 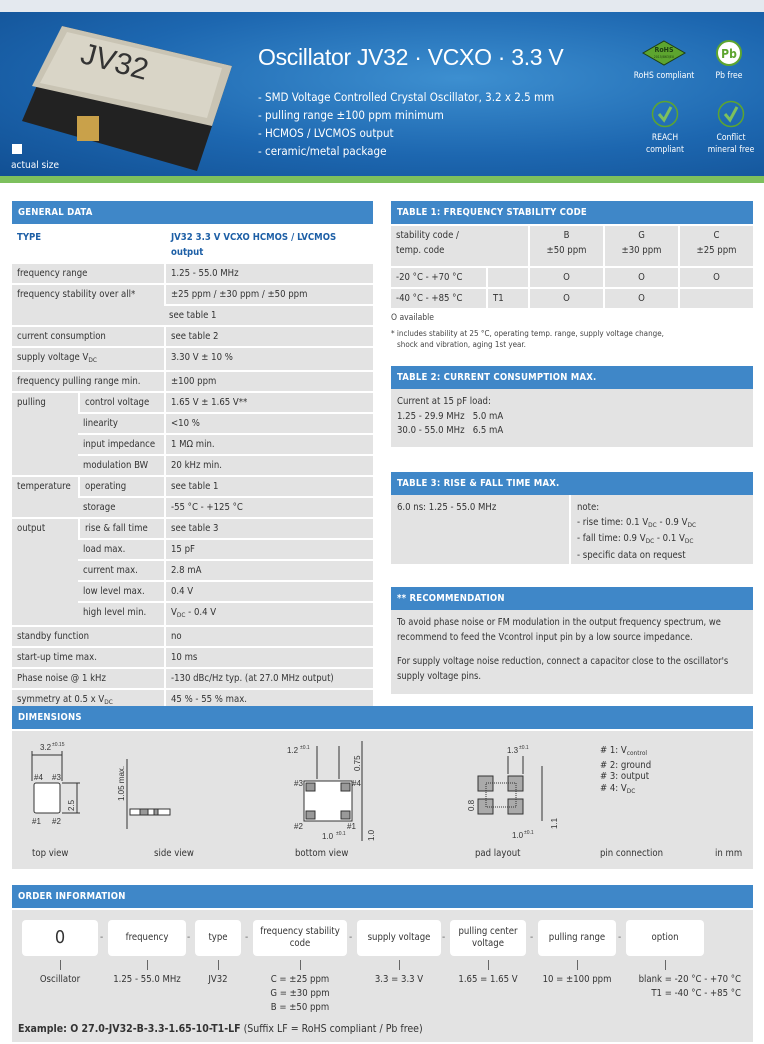 I want to click on table-row: modulation BW 20 kHz min., so click(x=192, y=465).